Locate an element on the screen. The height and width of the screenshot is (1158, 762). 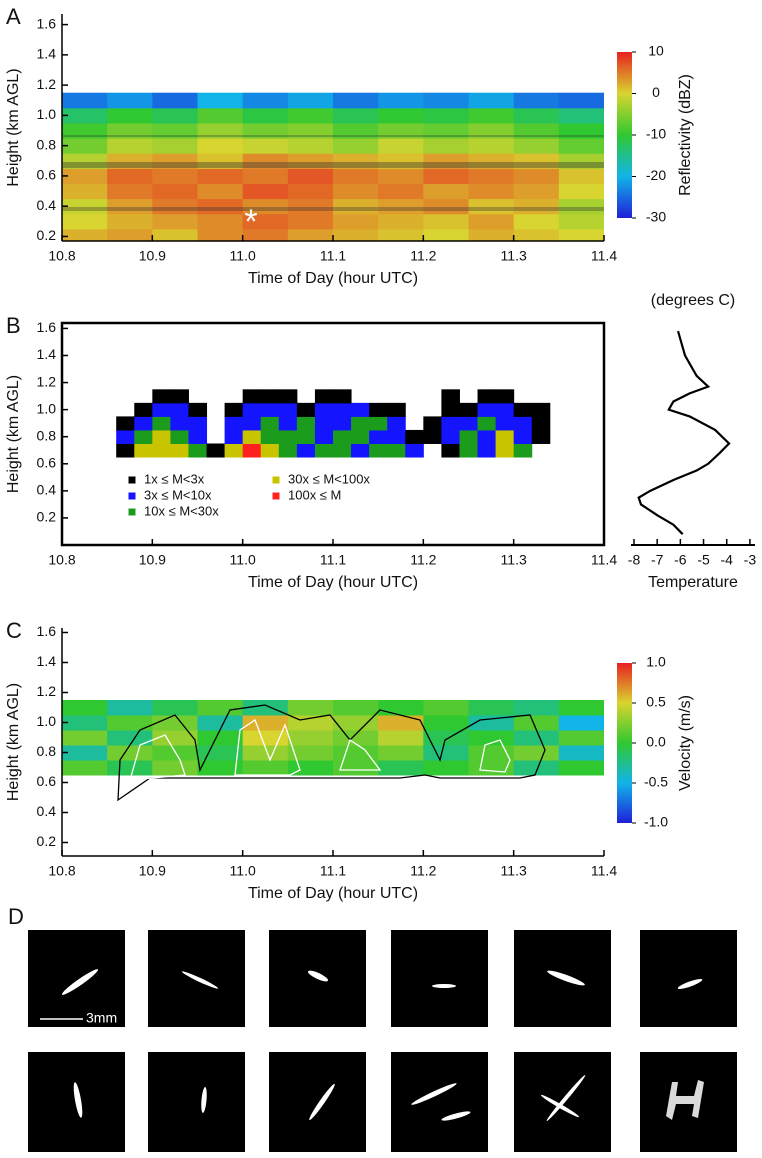
y-tick-label: 0.8 is located at coordinates (47, 435).